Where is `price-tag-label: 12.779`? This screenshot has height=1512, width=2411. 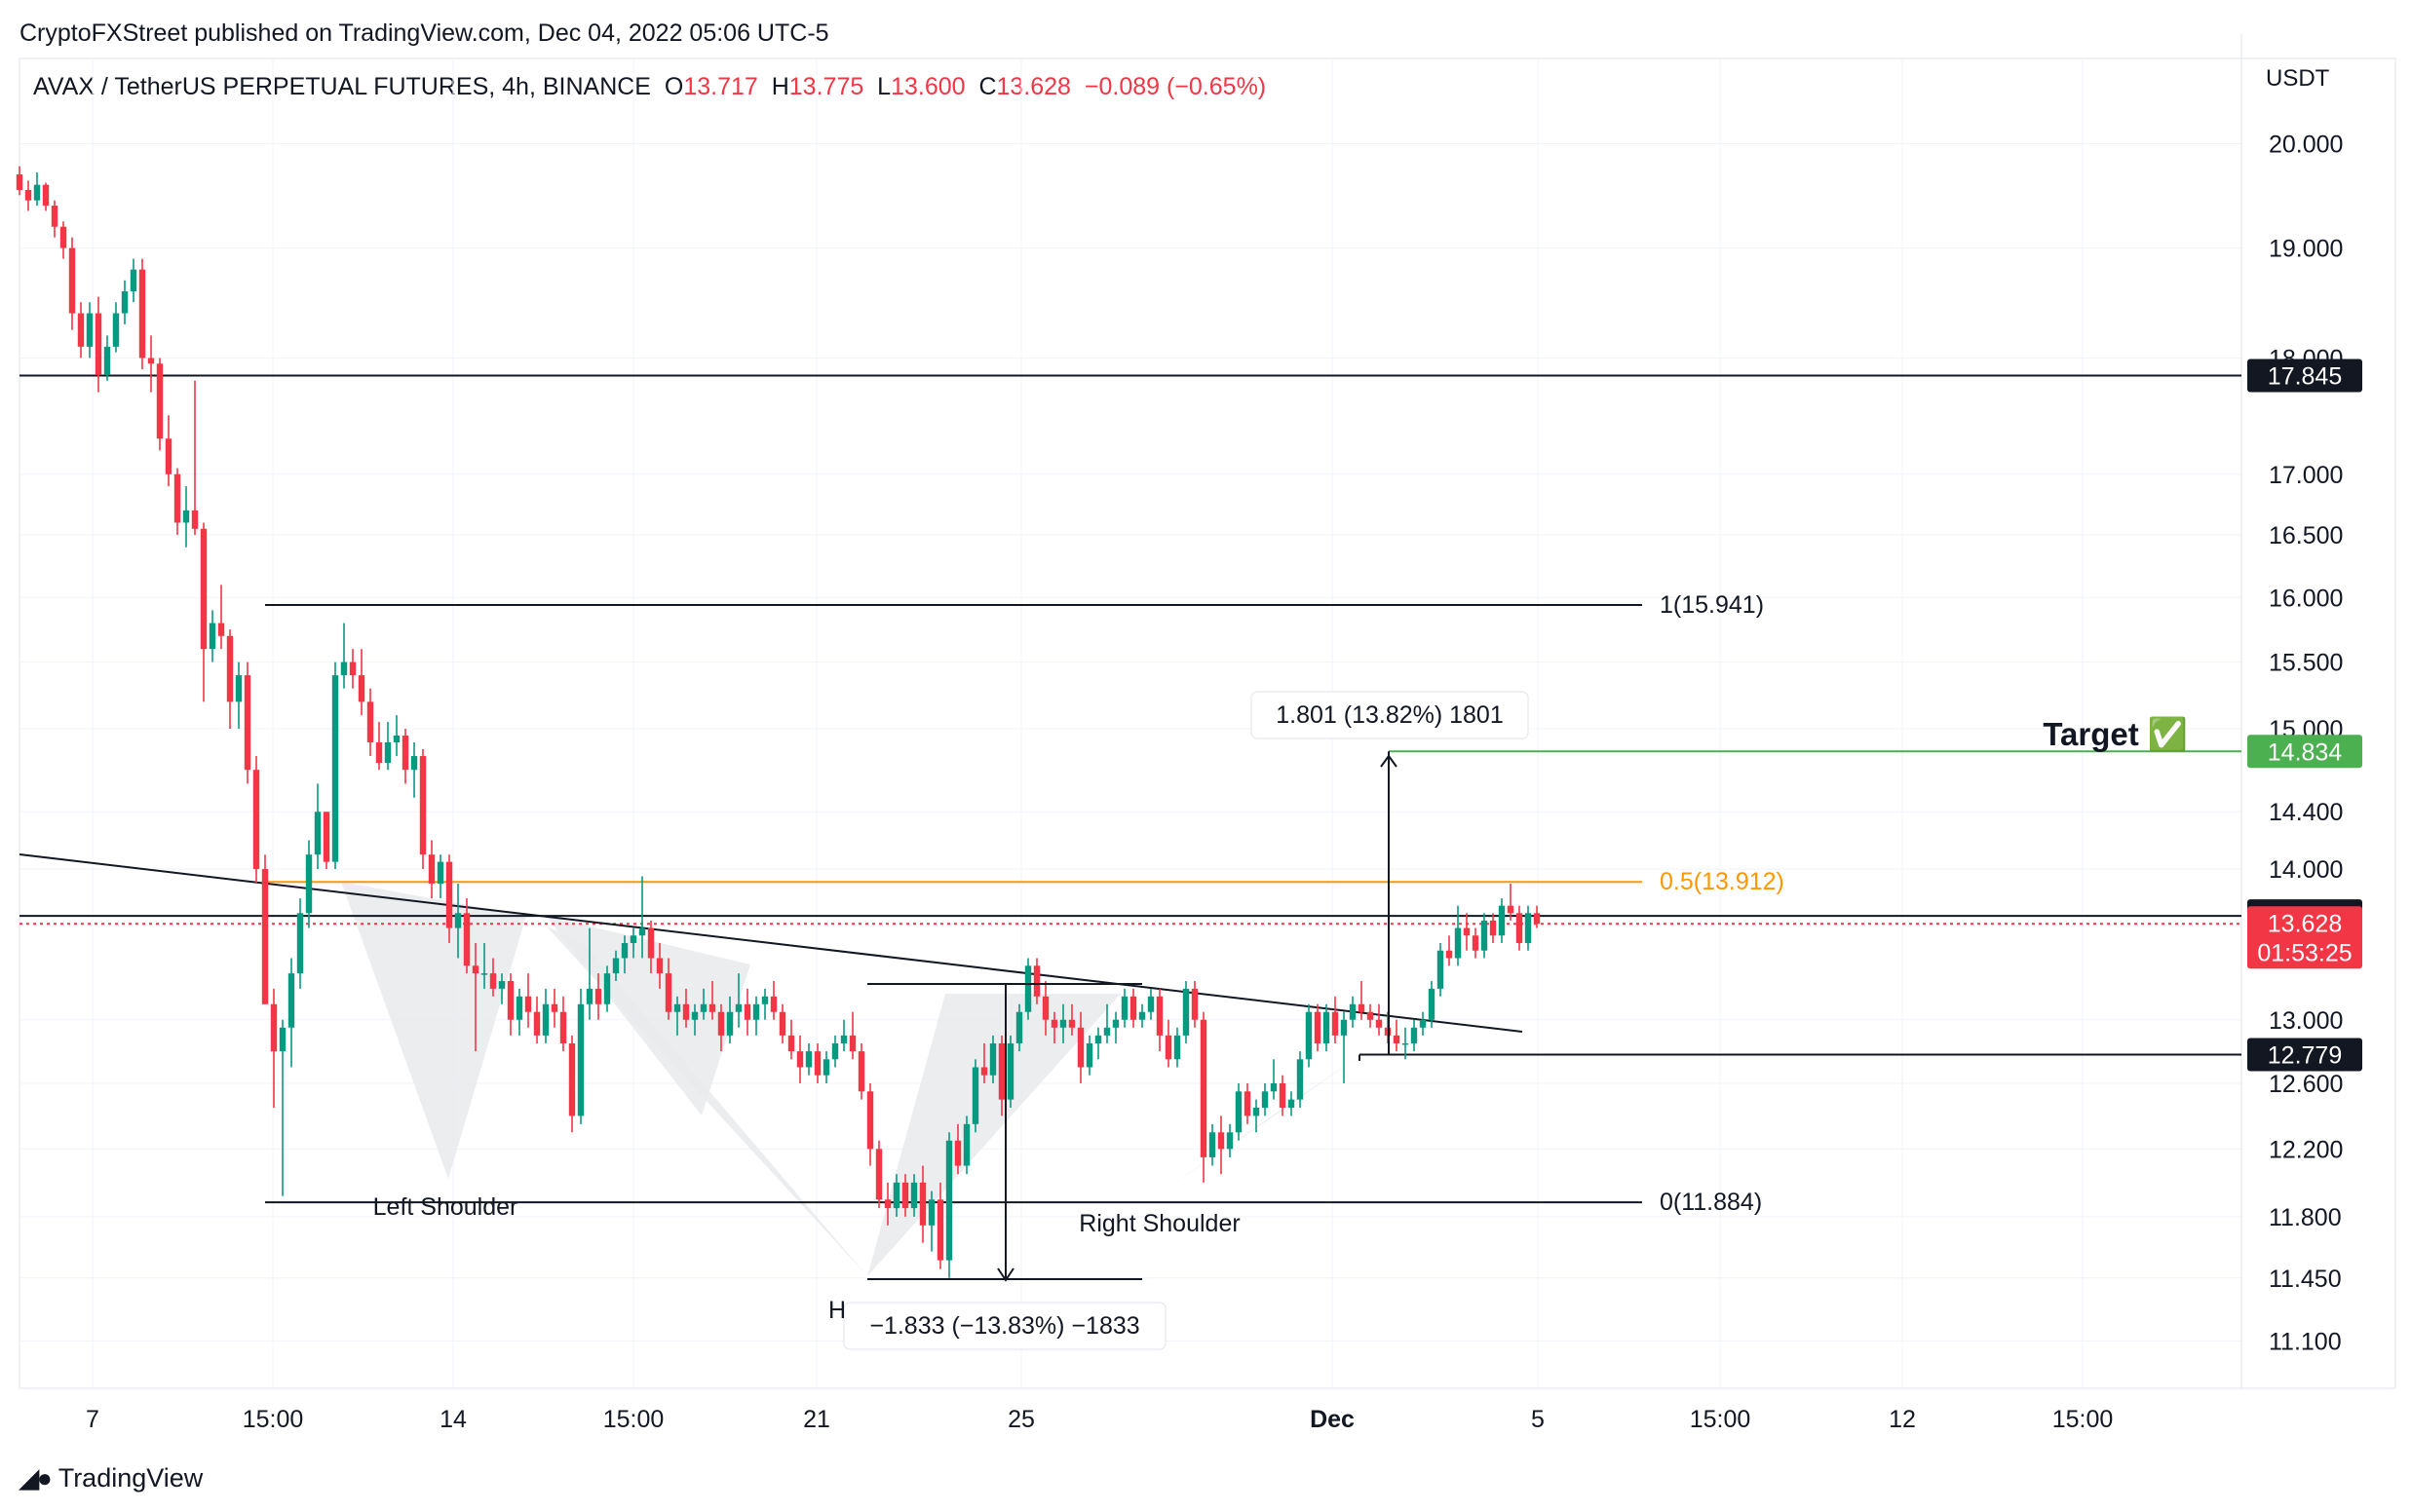
price-tag-label: 12.779 is located at coordinates (2305, 1056).